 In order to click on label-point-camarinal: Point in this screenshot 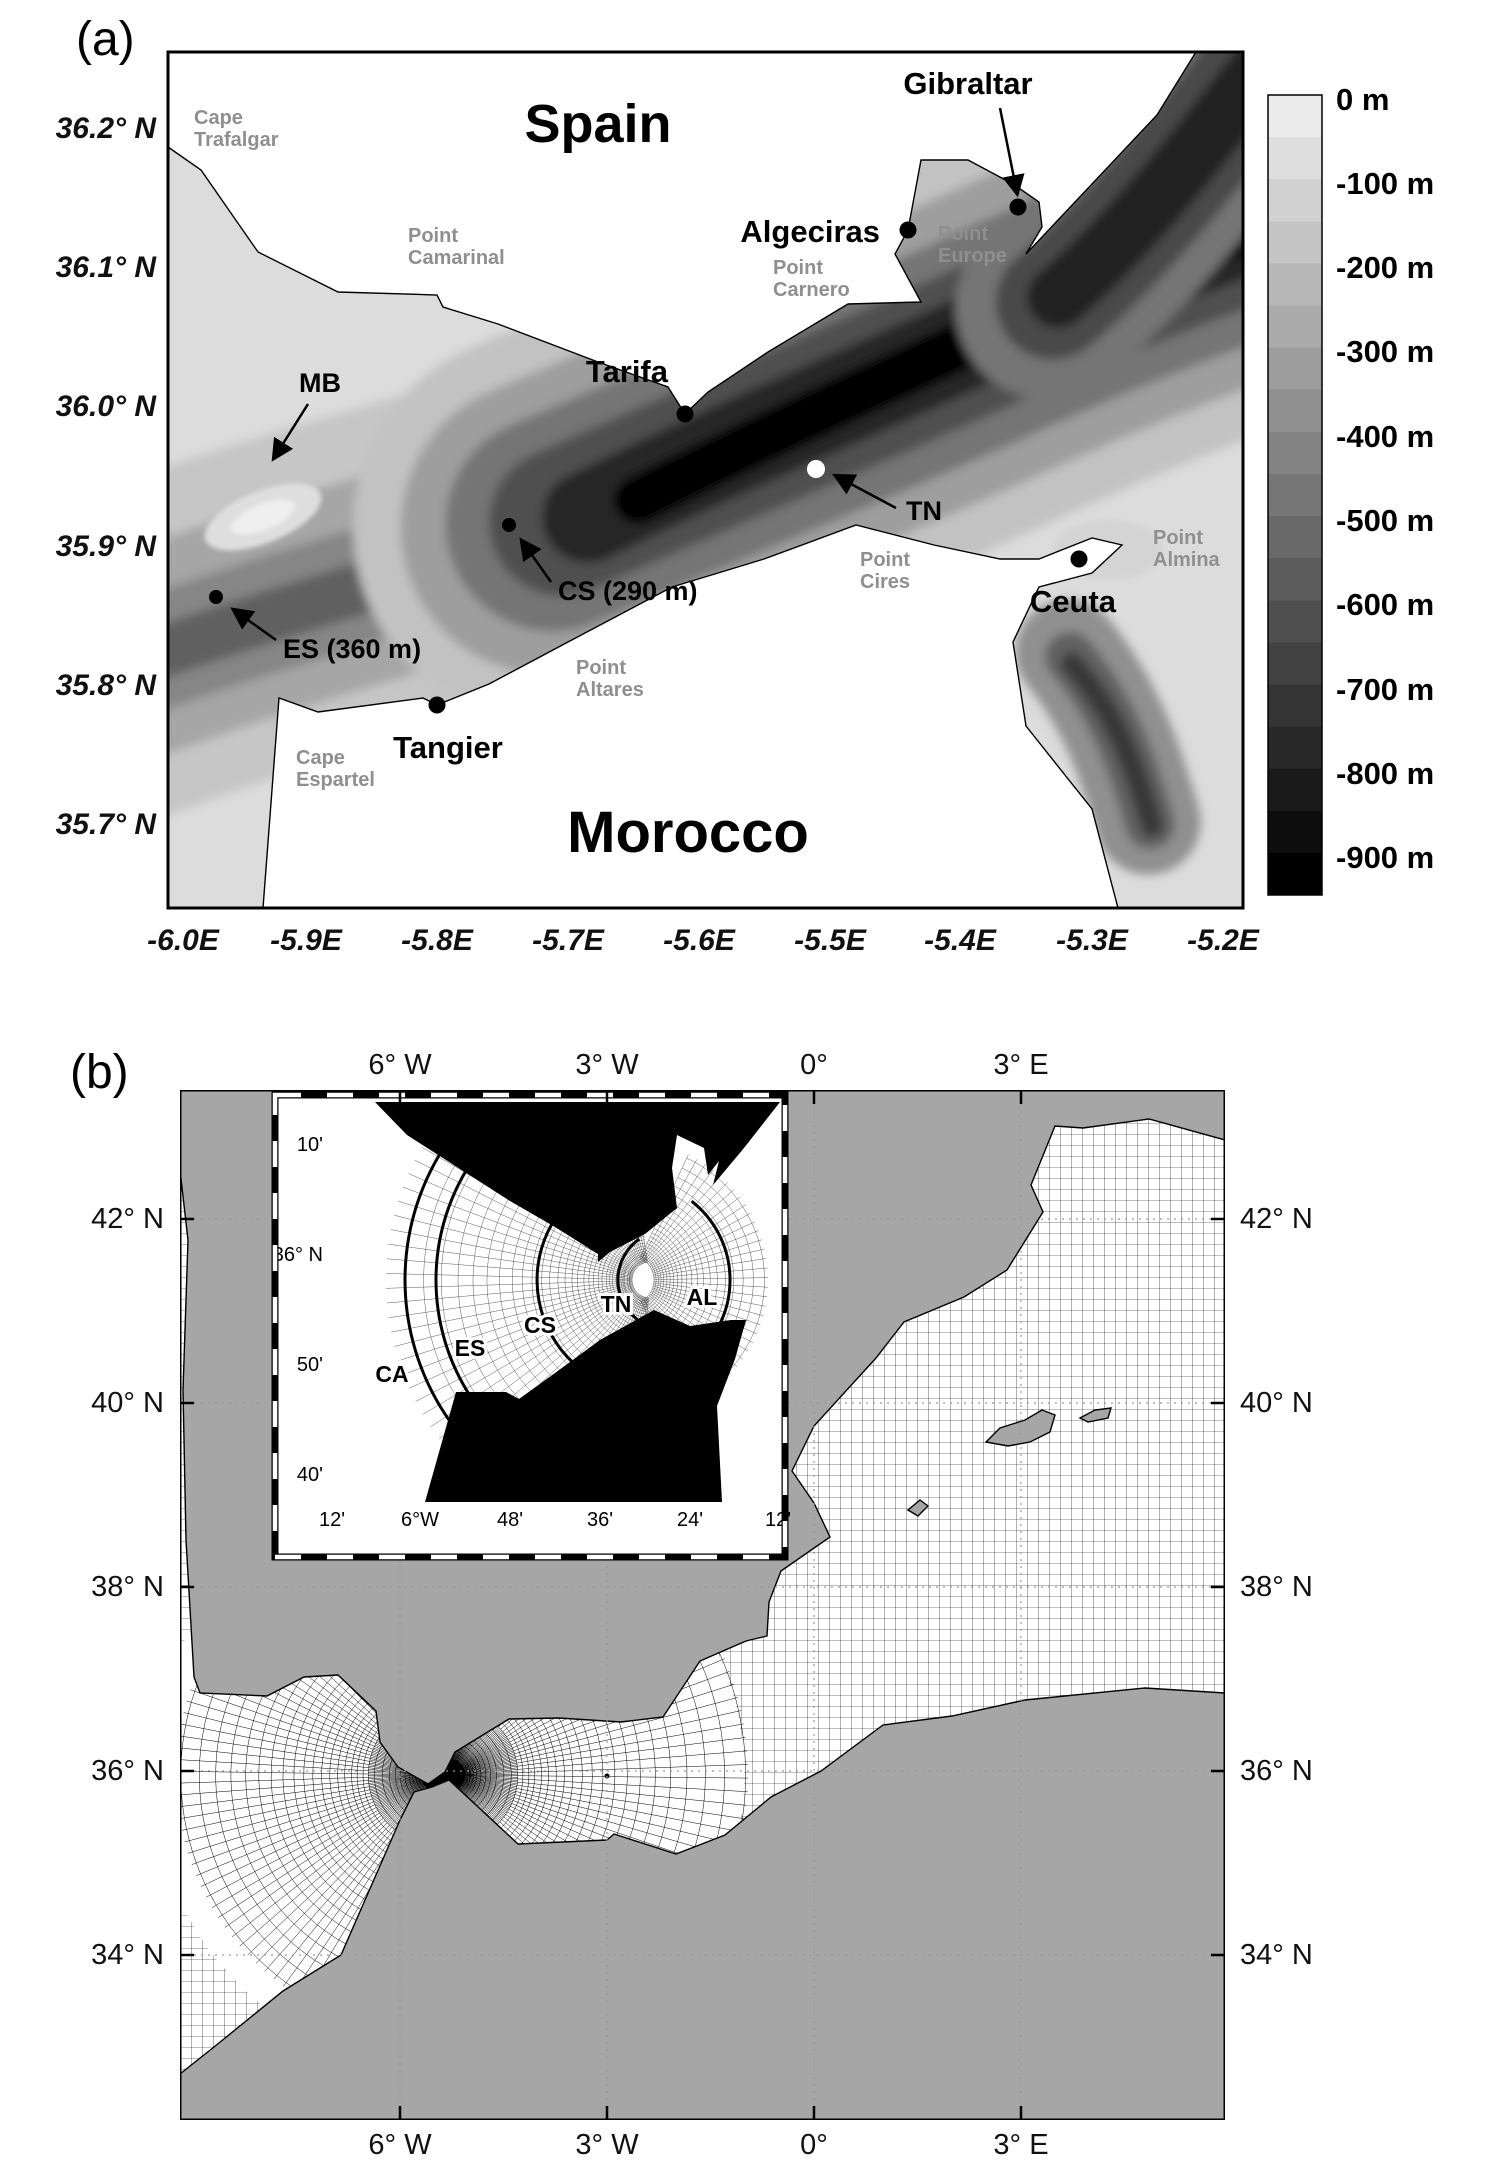, I will do `click(433, 236)`.